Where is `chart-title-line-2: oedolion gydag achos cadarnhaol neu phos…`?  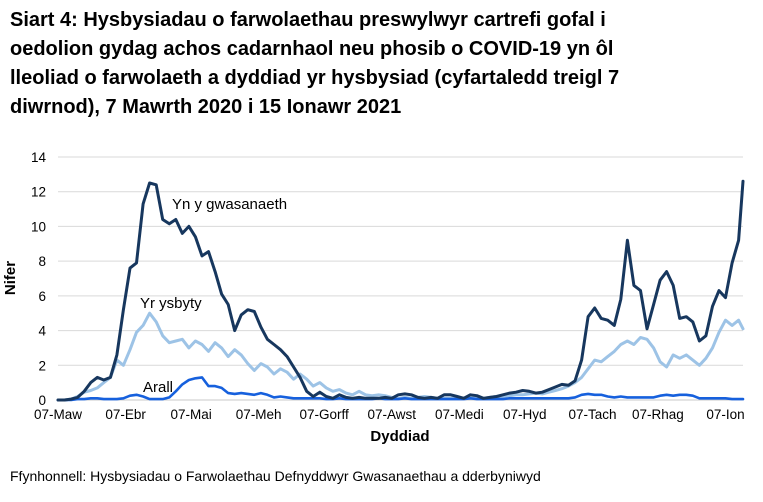 chart-title-line-2: oedolion gydag achos cadarnhaol neu phos… is located at coordinates (312, 49).